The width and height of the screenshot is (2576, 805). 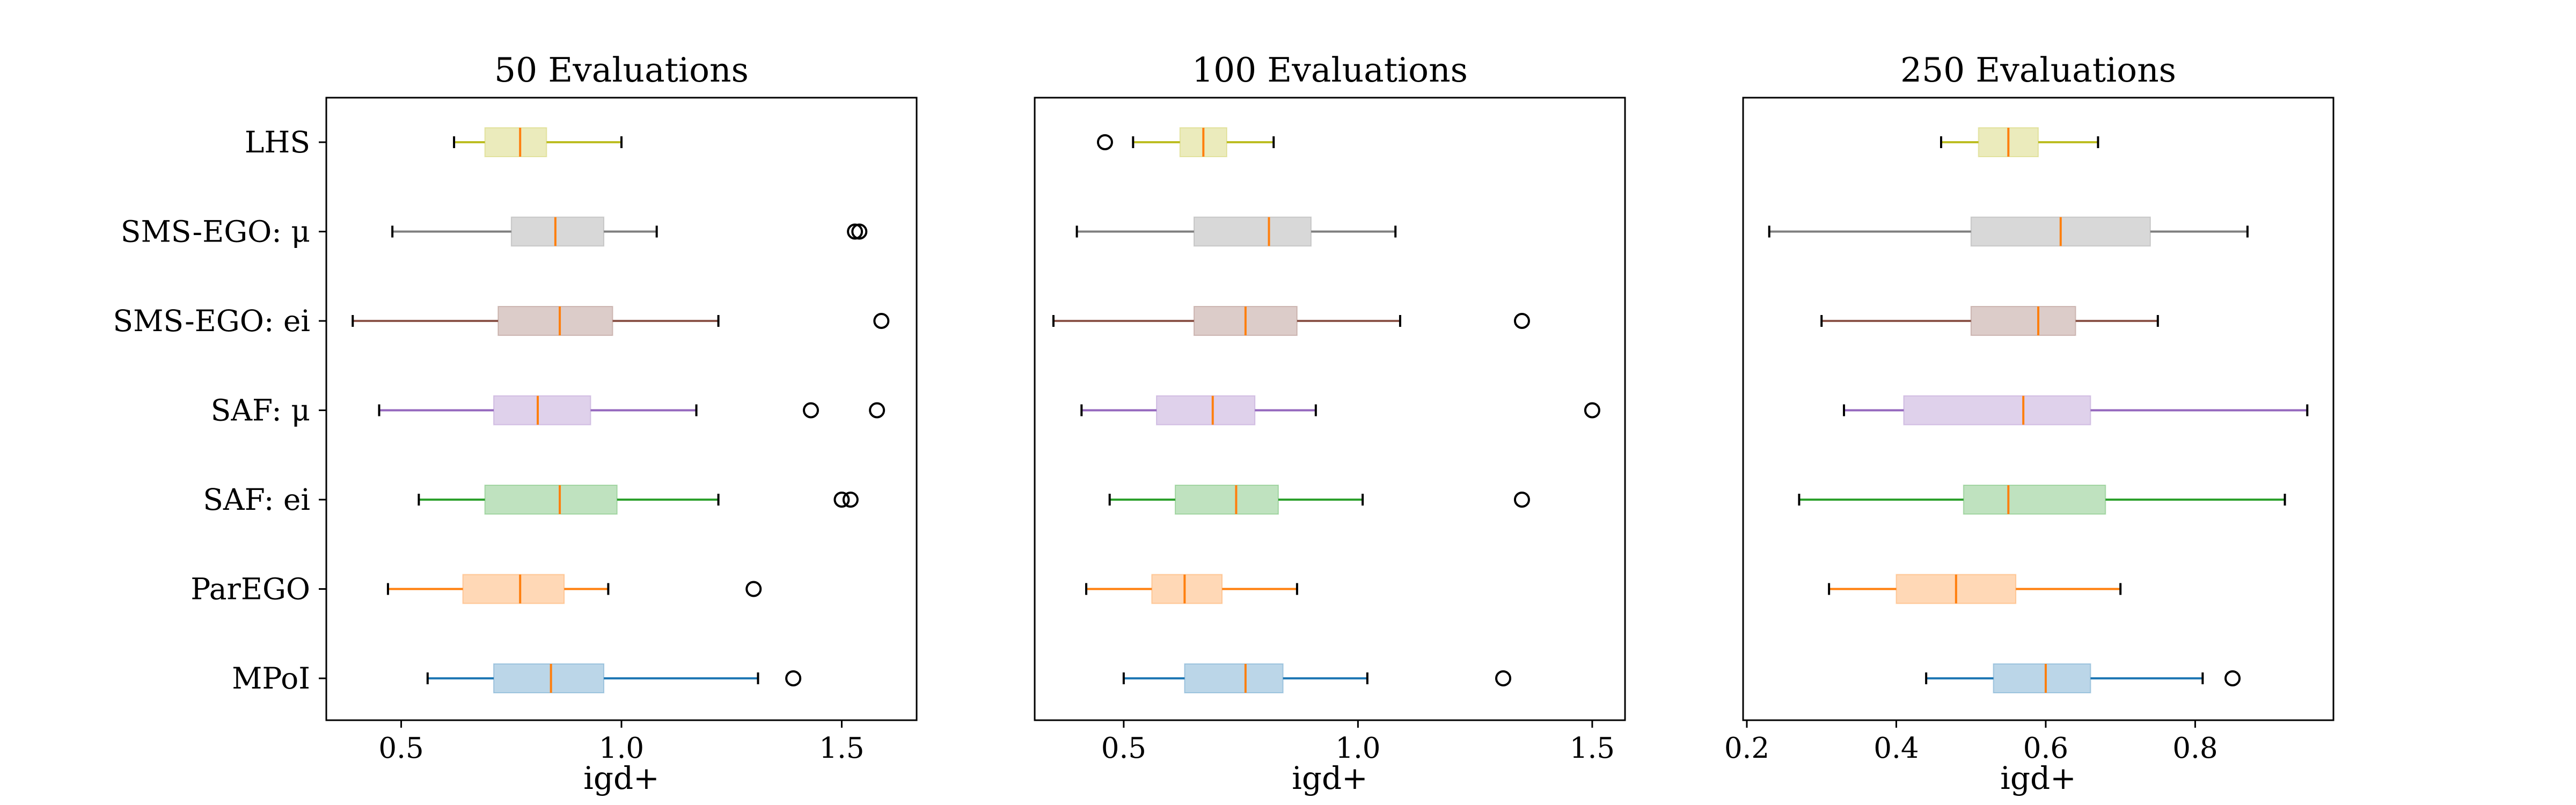 I want to click on x-tick-label: 0.6, so click(x=2045, y=748).